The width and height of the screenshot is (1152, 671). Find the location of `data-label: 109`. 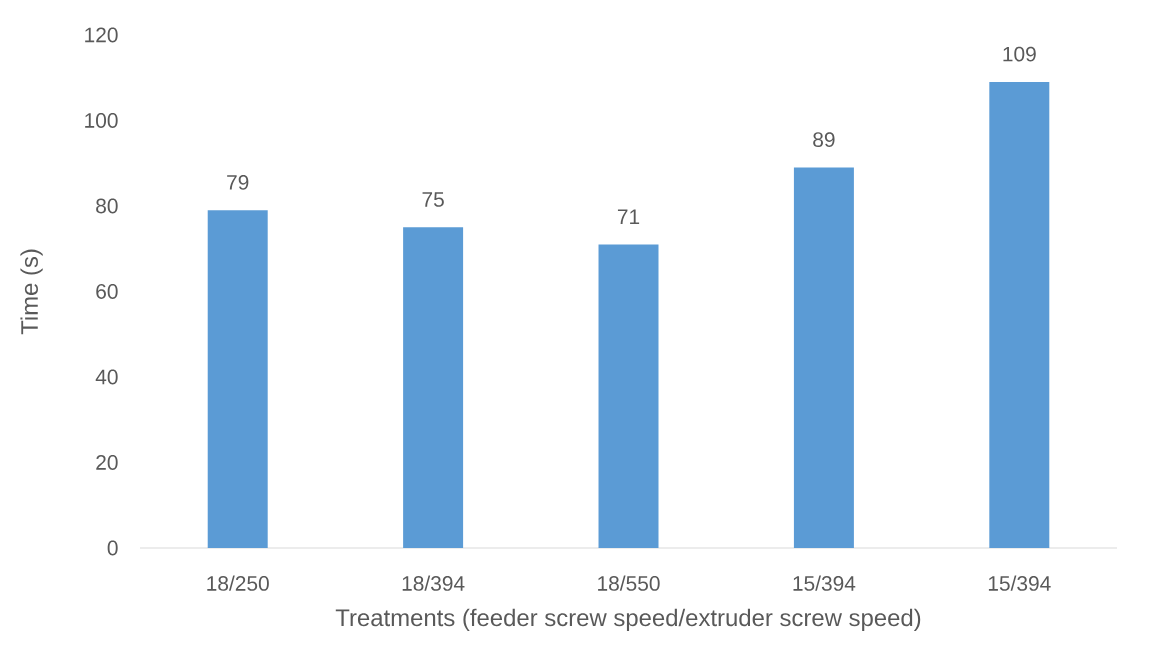

data-label: 109 is located at coordinates (1019, 54).